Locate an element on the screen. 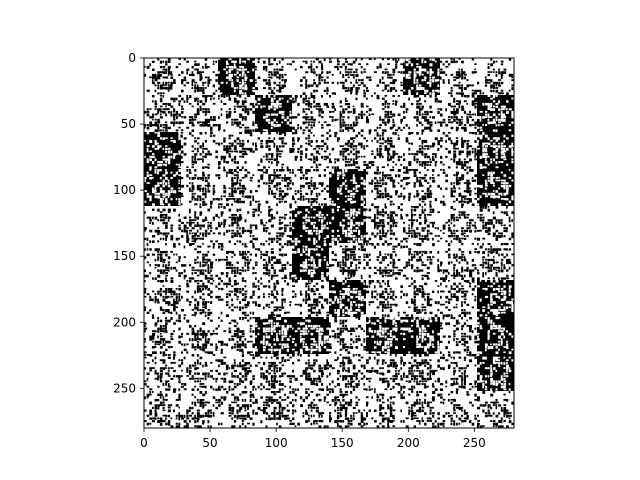 The image size is (640, 480). y-tick-label: 200 is located at coordinates (124, 322).